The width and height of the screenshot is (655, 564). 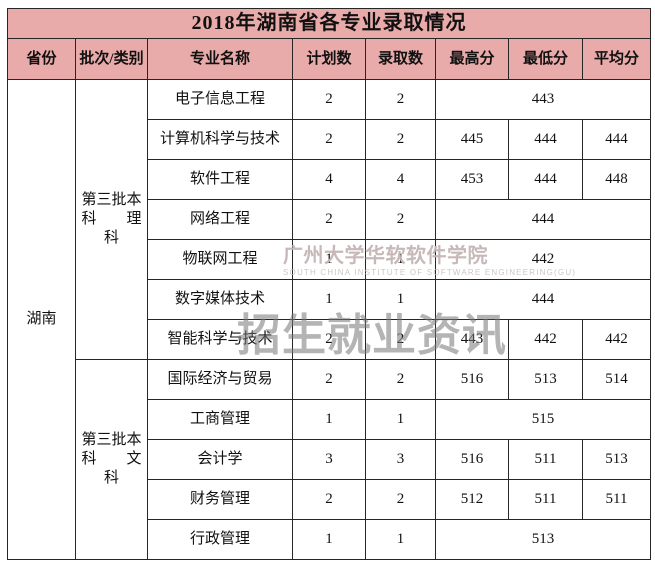 What do you see at coordinates (111, 59) in the screenshot?
I see `col-header-batch: 批次/类别` at bounding box center [111, 59].